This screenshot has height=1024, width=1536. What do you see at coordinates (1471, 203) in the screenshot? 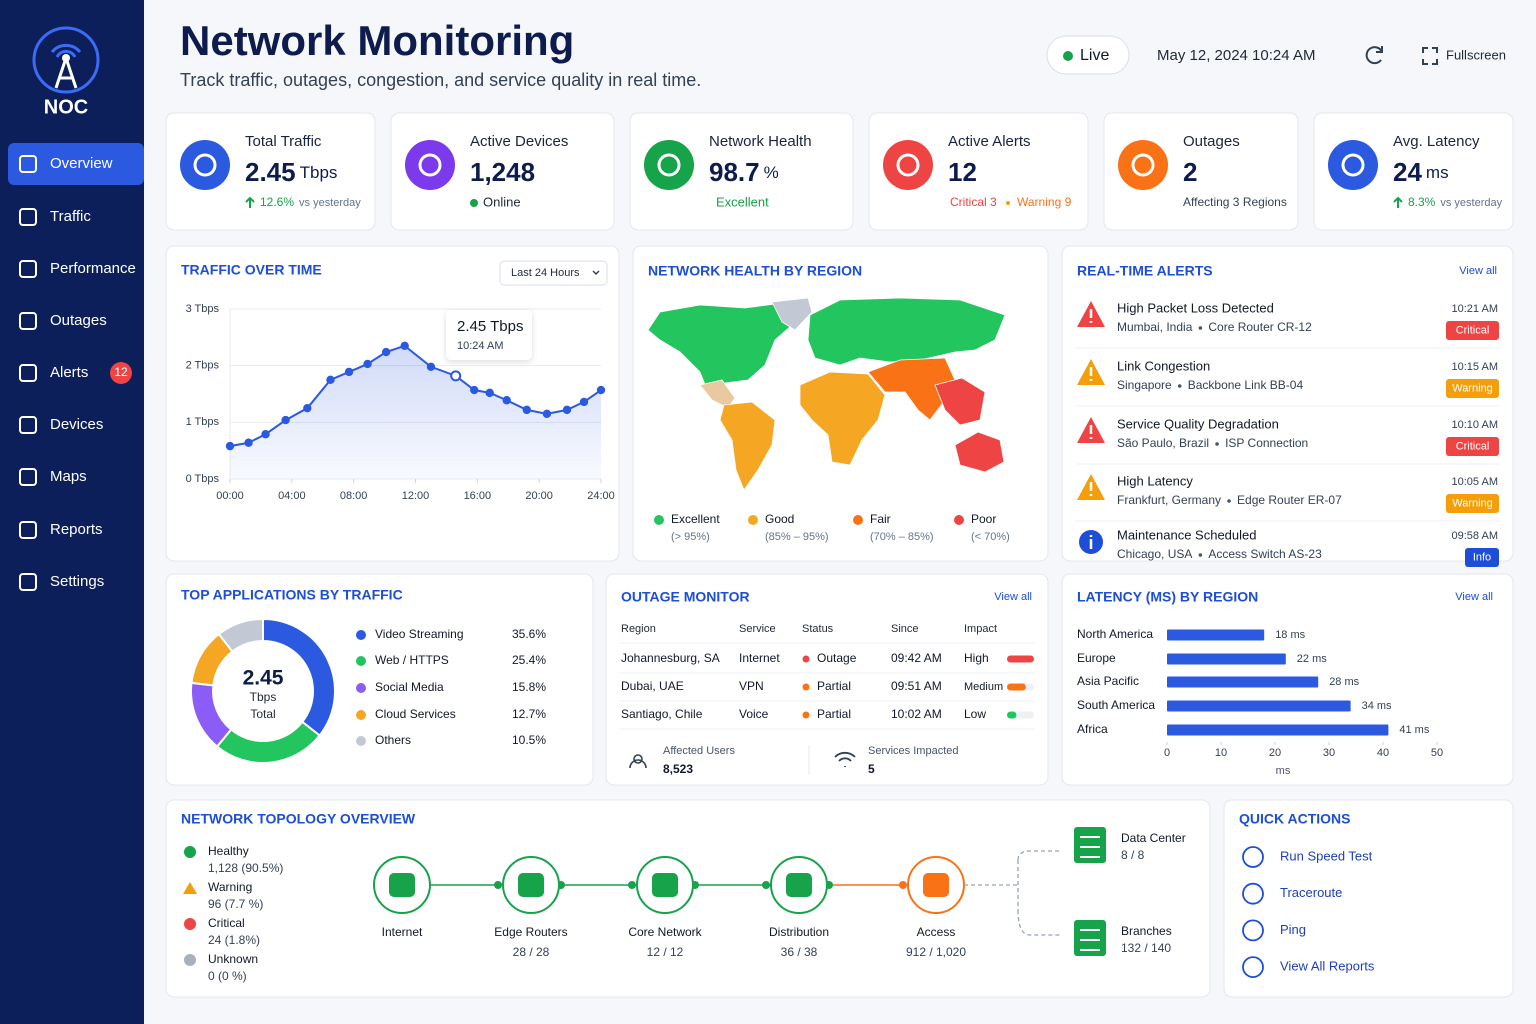
I see `kpi-note: vs yesterday` at bounding box center [1471, 203].